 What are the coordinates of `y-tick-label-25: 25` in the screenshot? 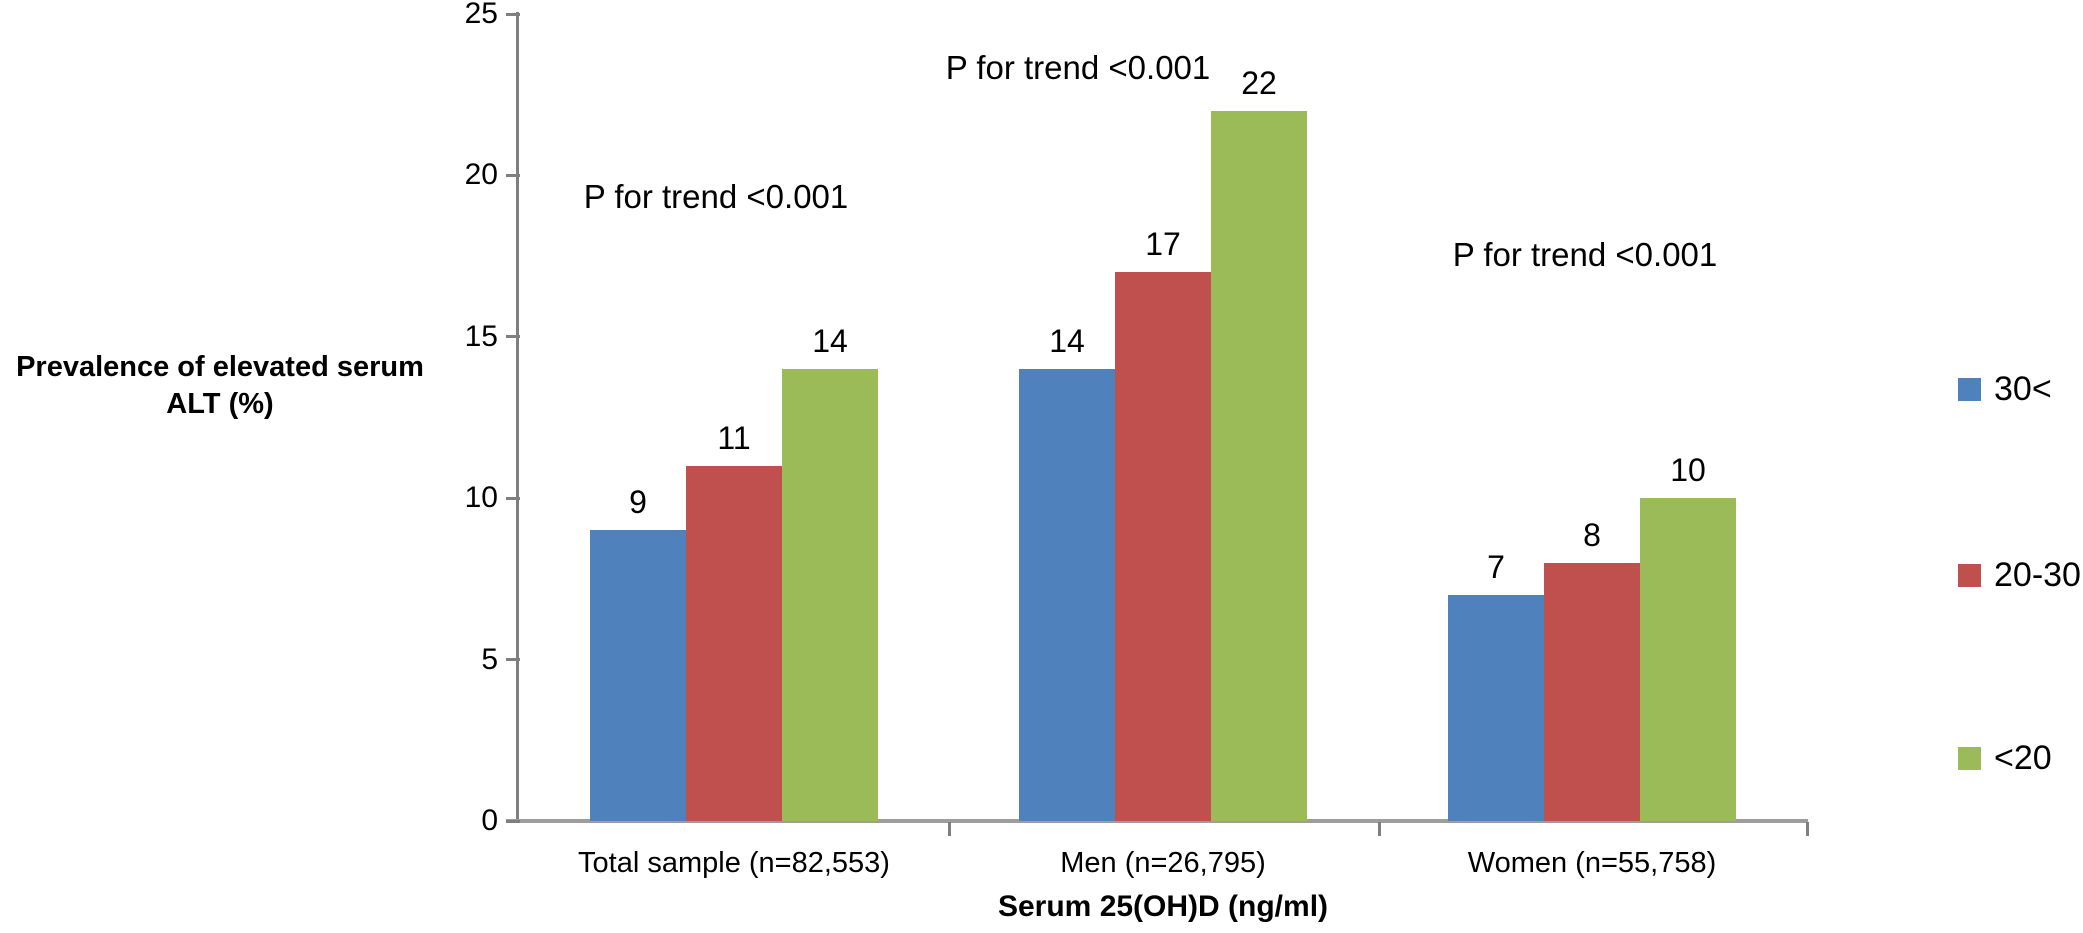 It's located at (481, 15).